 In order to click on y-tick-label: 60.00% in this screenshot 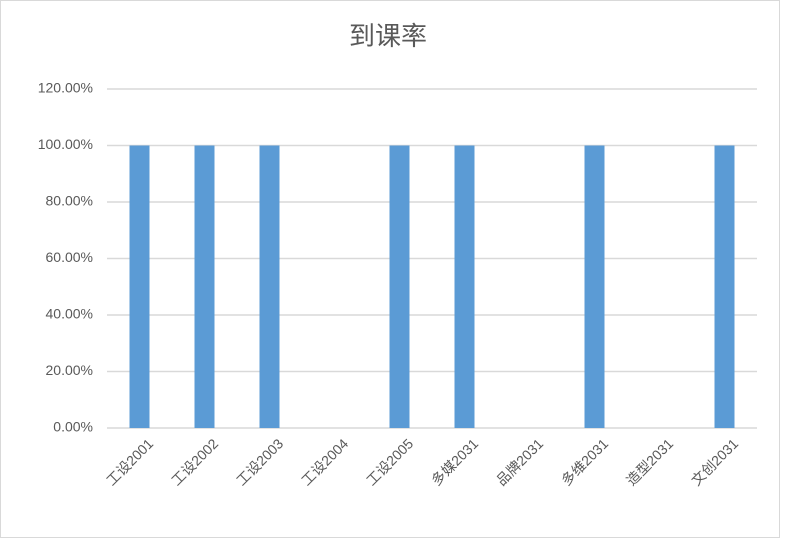, I will do `click(69, 257)`.